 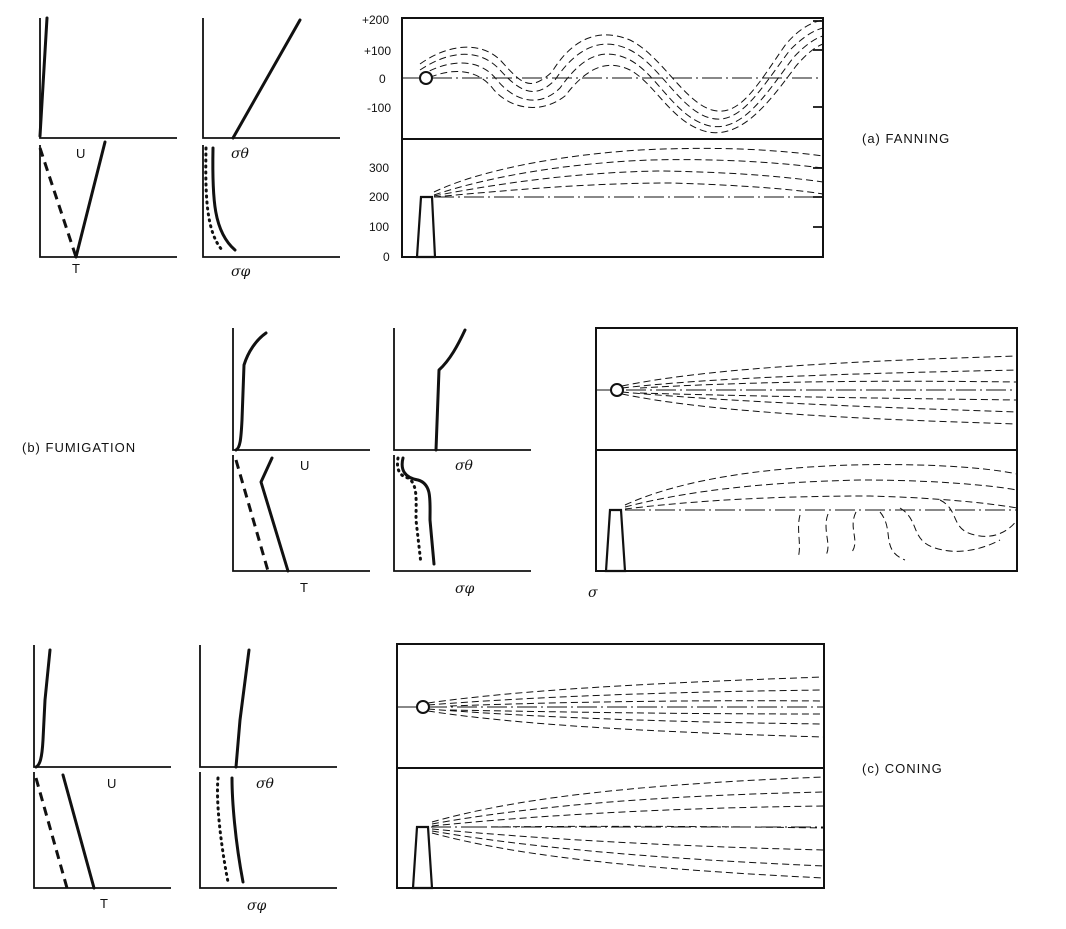 I want to click on case-a-plan-tick-4: -100, so click(x=379, y=108).